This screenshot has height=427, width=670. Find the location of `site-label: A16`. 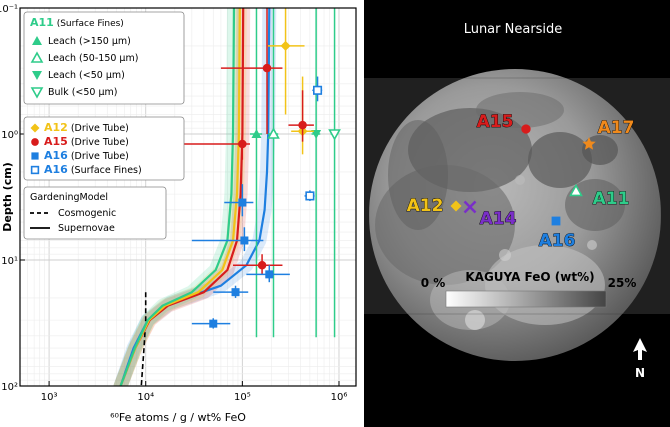

site-label: A16 is located at coordinates (557, 241).